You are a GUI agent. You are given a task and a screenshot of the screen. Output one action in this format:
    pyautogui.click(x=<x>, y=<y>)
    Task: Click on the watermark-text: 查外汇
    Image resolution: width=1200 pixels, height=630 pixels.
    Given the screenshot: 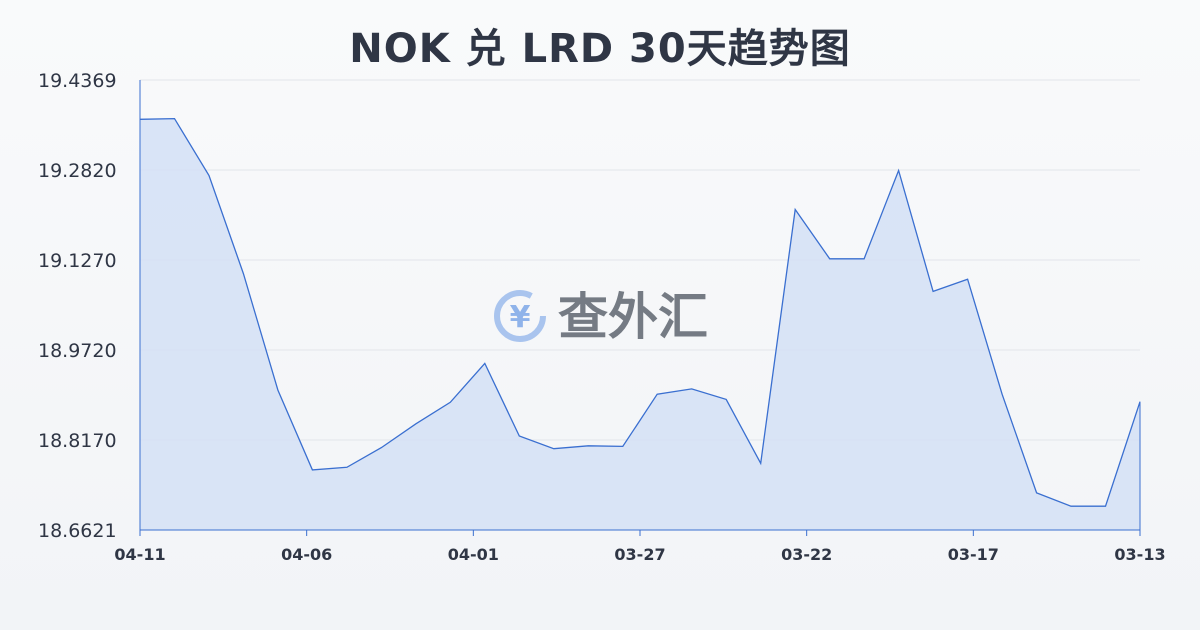 What is the action you would take?
    pyautogui.click(x=633, y=317)
    